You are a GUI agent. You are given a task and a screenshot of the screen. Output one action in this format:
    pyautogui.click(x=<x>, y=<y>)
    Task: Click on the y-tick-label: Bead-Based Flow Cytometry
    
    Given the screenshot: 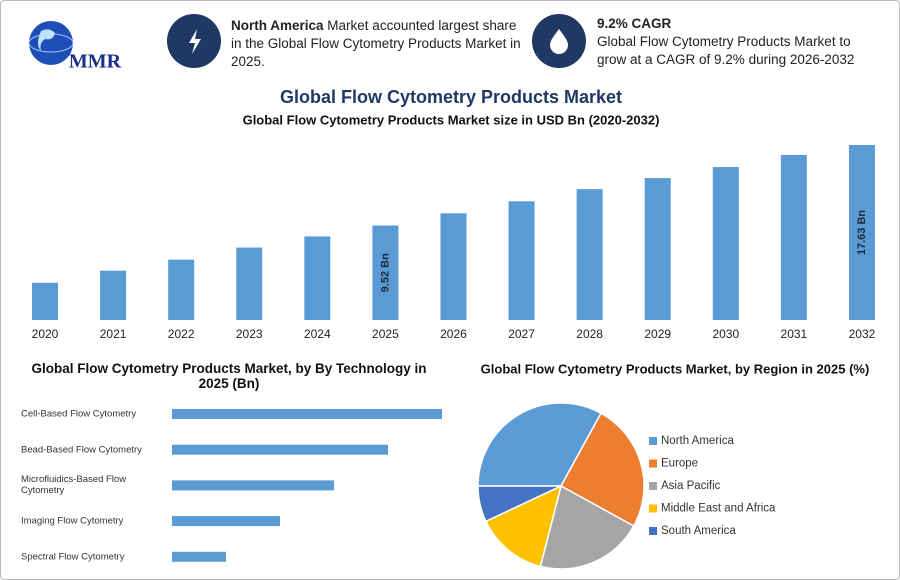 What is the action you would take?
    pyautogui.click(x=81, y=450)
    